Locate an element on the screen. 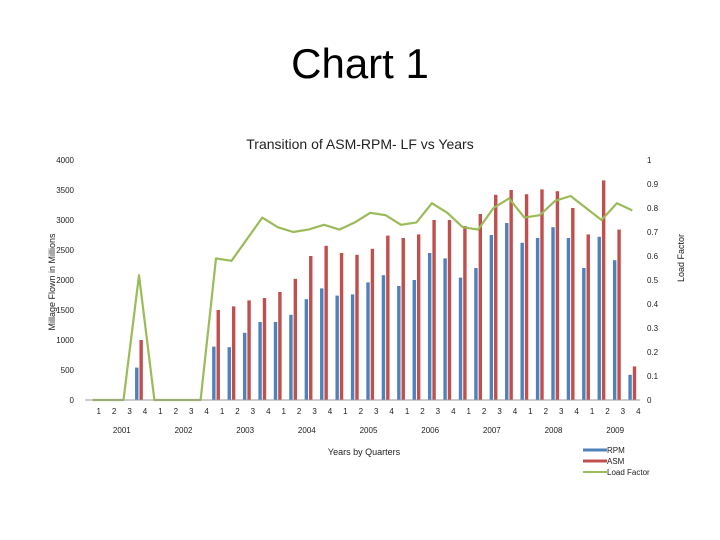 The width and height of the screenshot is (720, 540). y-tick-label: 3500 is located at coordinates (65, 190).